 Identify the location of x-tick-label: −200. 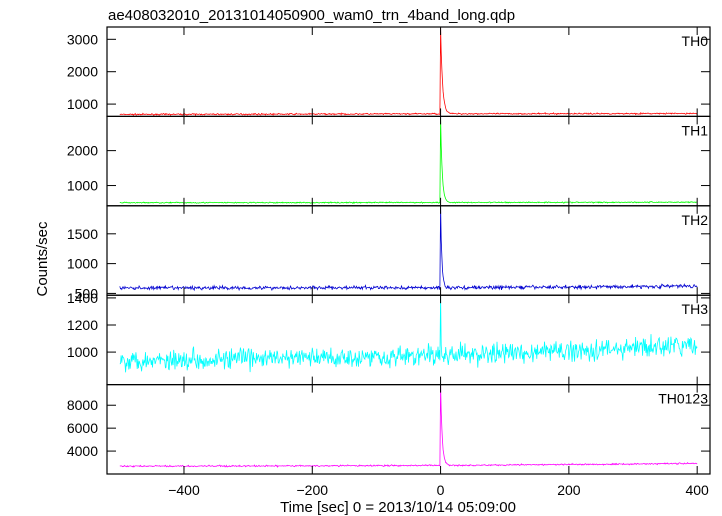
(313, 490).